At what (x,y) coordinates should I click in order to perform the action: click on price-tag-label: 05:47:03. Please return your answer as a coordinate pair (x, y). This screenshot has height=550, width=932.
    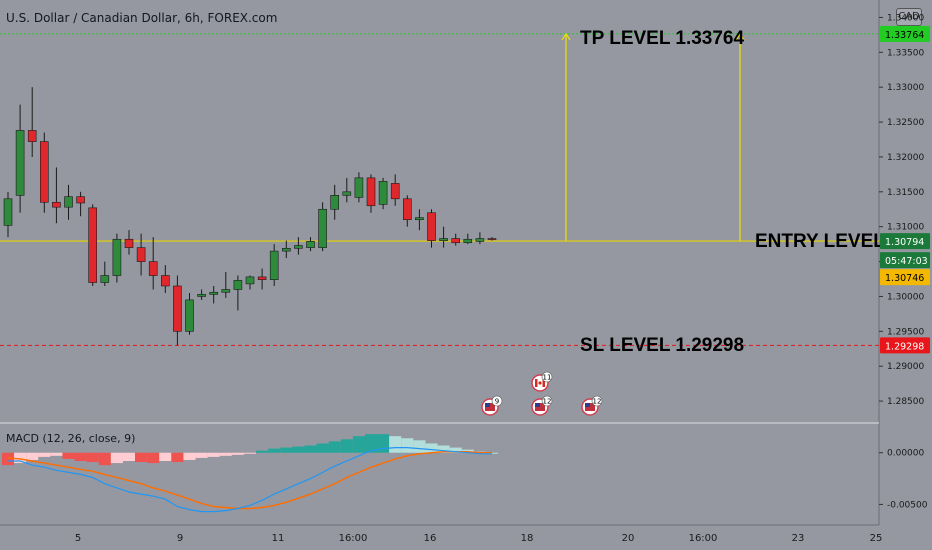
    Looking at the image, I should click on (906, 261).